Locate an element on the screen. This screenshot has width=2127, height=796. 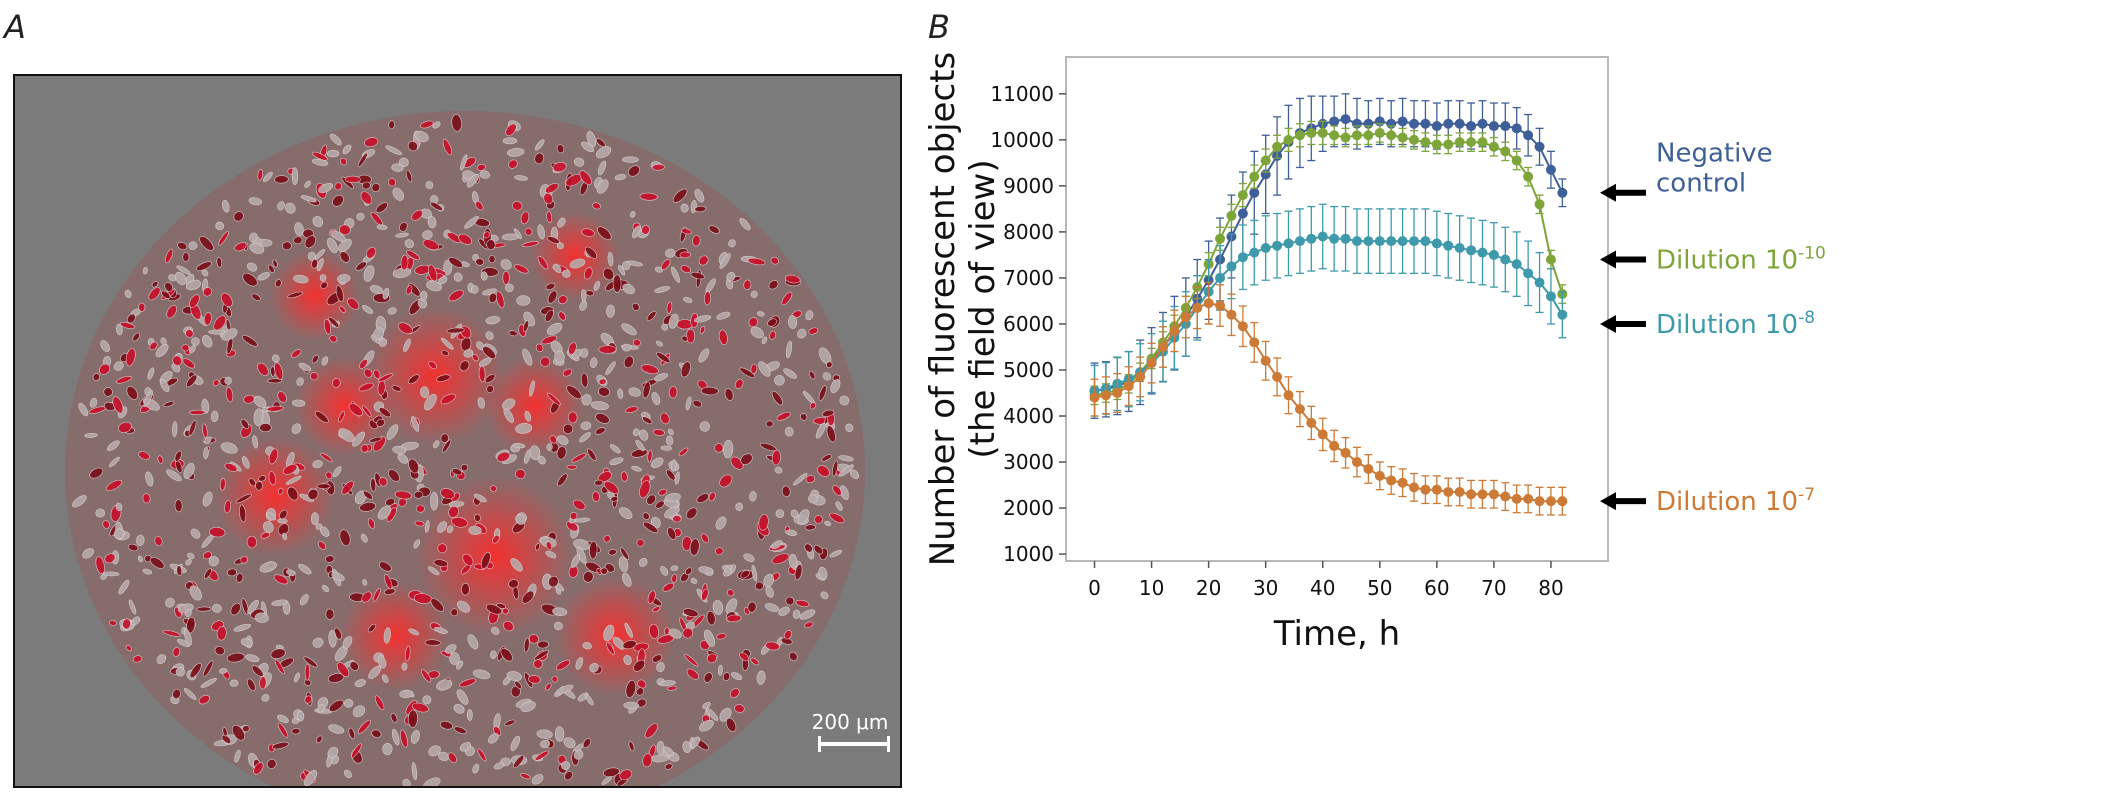
panel-b-label: B is located at coordinates (939, 27).